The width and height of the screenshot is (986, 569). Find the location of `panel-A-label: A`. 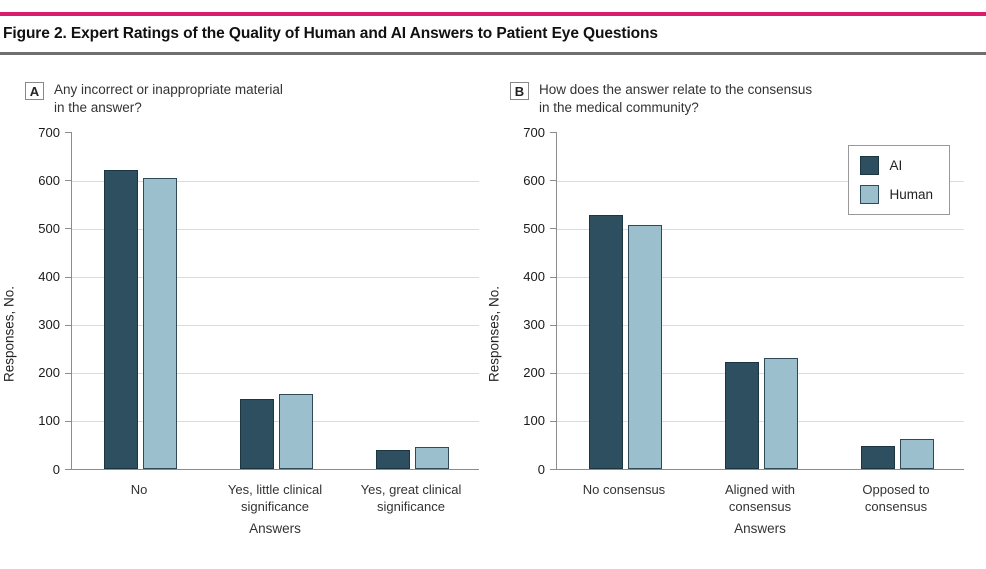

panel-A-label: A is located at coordinates (34, 91).